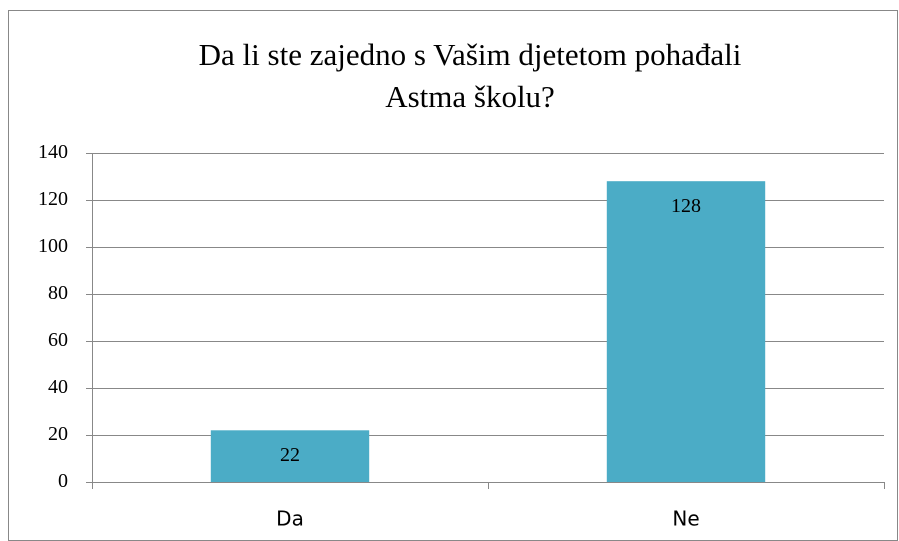 The width and height of the screenshot is (899, 541). I want to click on x-tick-label: Ne, so click(685, 519).